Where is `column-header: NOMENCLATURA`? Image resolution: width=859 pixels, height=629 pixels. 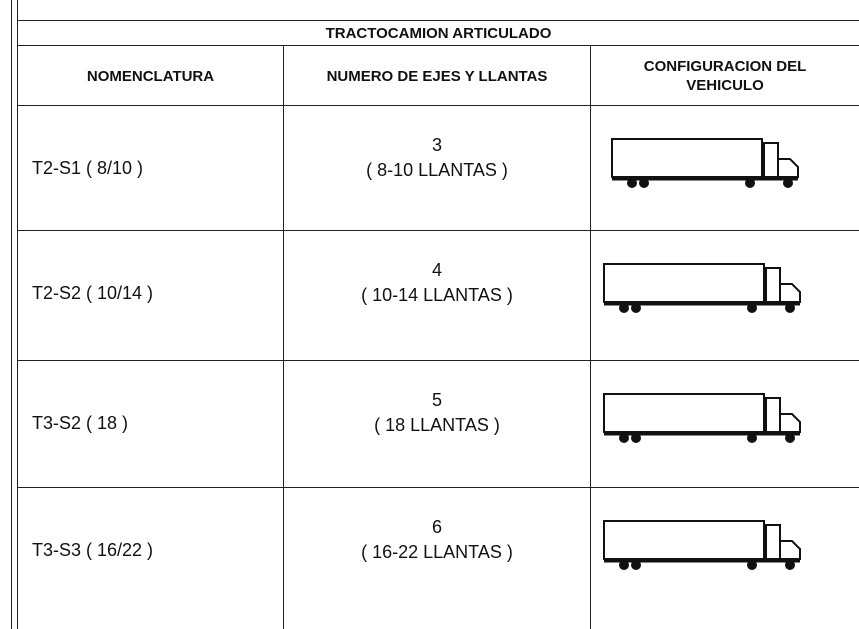 column-header: NOMENCLATURA is located at coordinates (150, 76).